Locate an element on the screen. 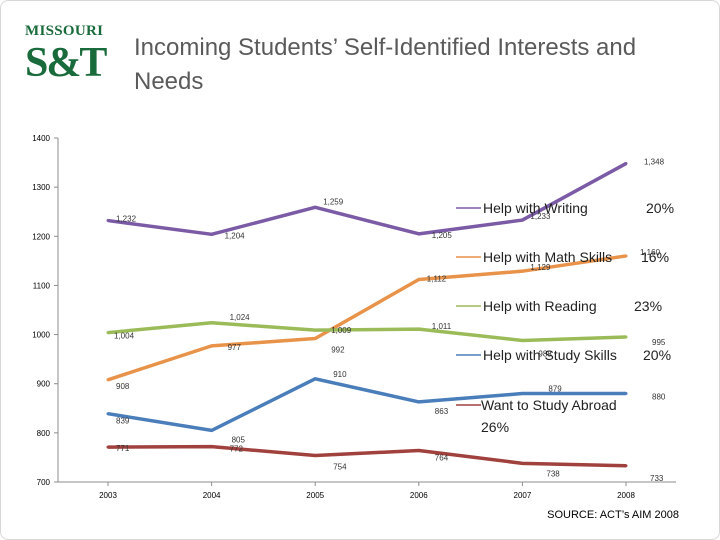 The height and width of the screenshot is (540, 720). data-label: 880 is located at coordinates (659, 397).